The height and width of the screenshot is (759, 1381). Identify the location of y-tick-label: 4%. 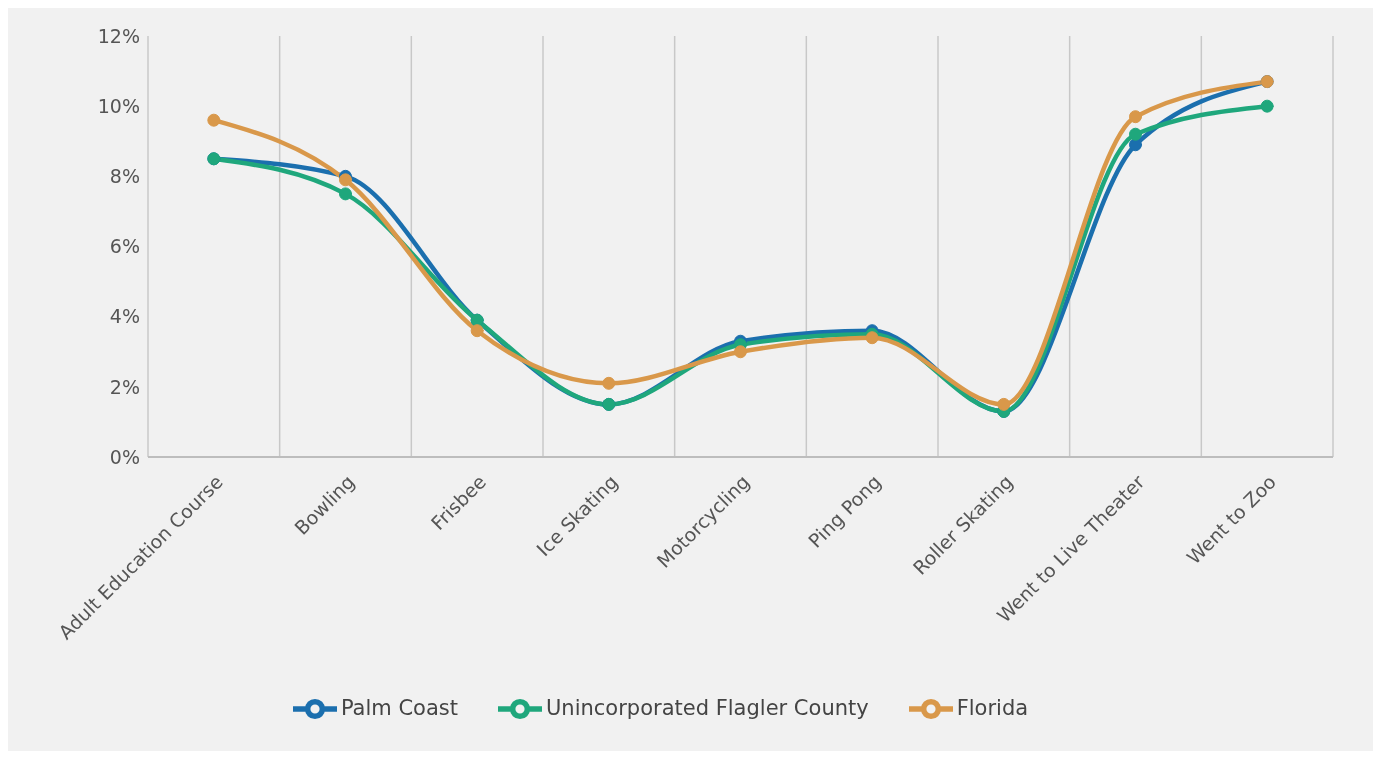
(124, 316).